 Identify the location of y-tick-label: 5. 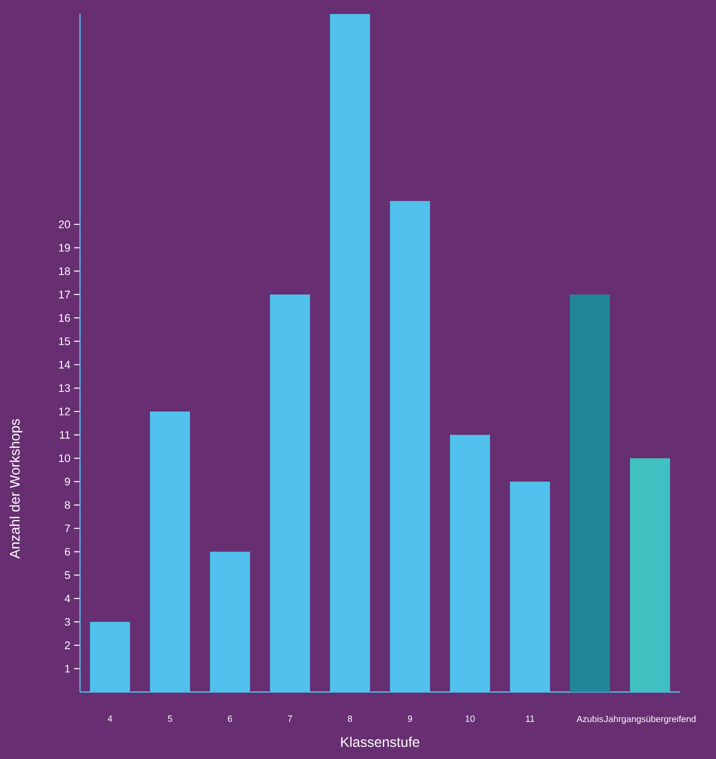
(67, 575).